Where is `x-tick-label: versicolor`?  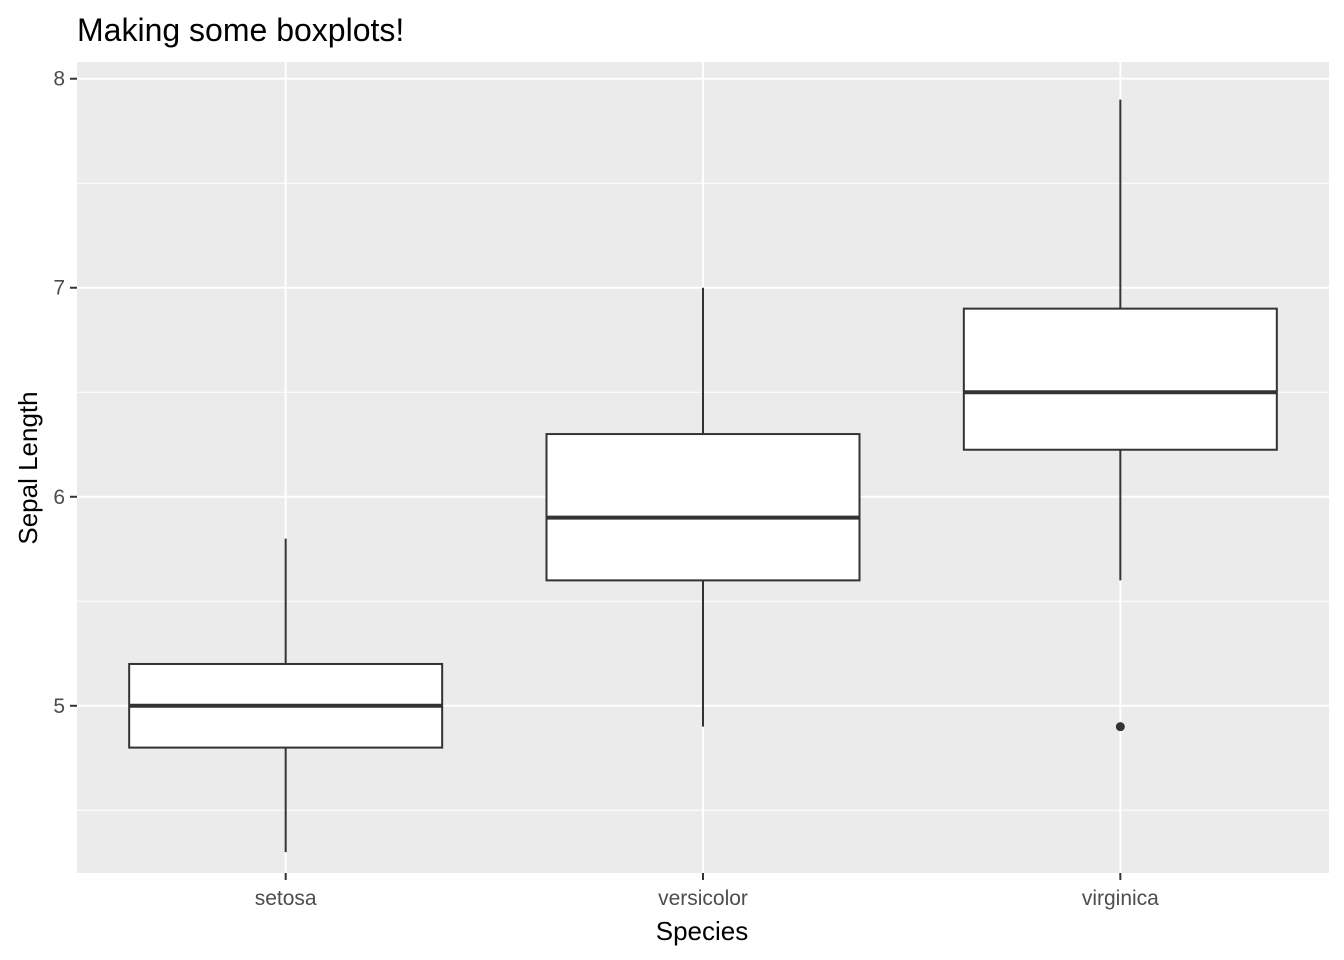 x-tick-label: versicolor is located at coordinates (703, 898).